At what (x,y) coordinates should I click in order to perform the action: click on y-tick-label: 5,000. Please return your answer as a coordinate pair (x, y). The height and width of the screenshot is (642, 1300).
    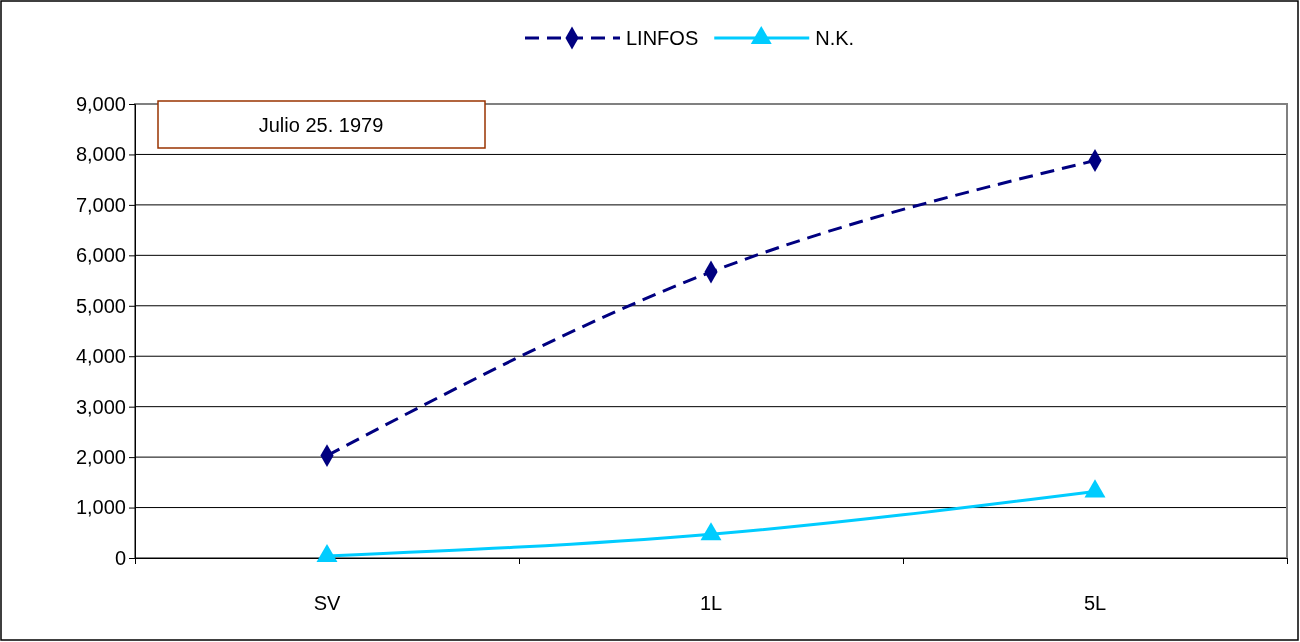
    Looking at the image, I should click on (100, 305).